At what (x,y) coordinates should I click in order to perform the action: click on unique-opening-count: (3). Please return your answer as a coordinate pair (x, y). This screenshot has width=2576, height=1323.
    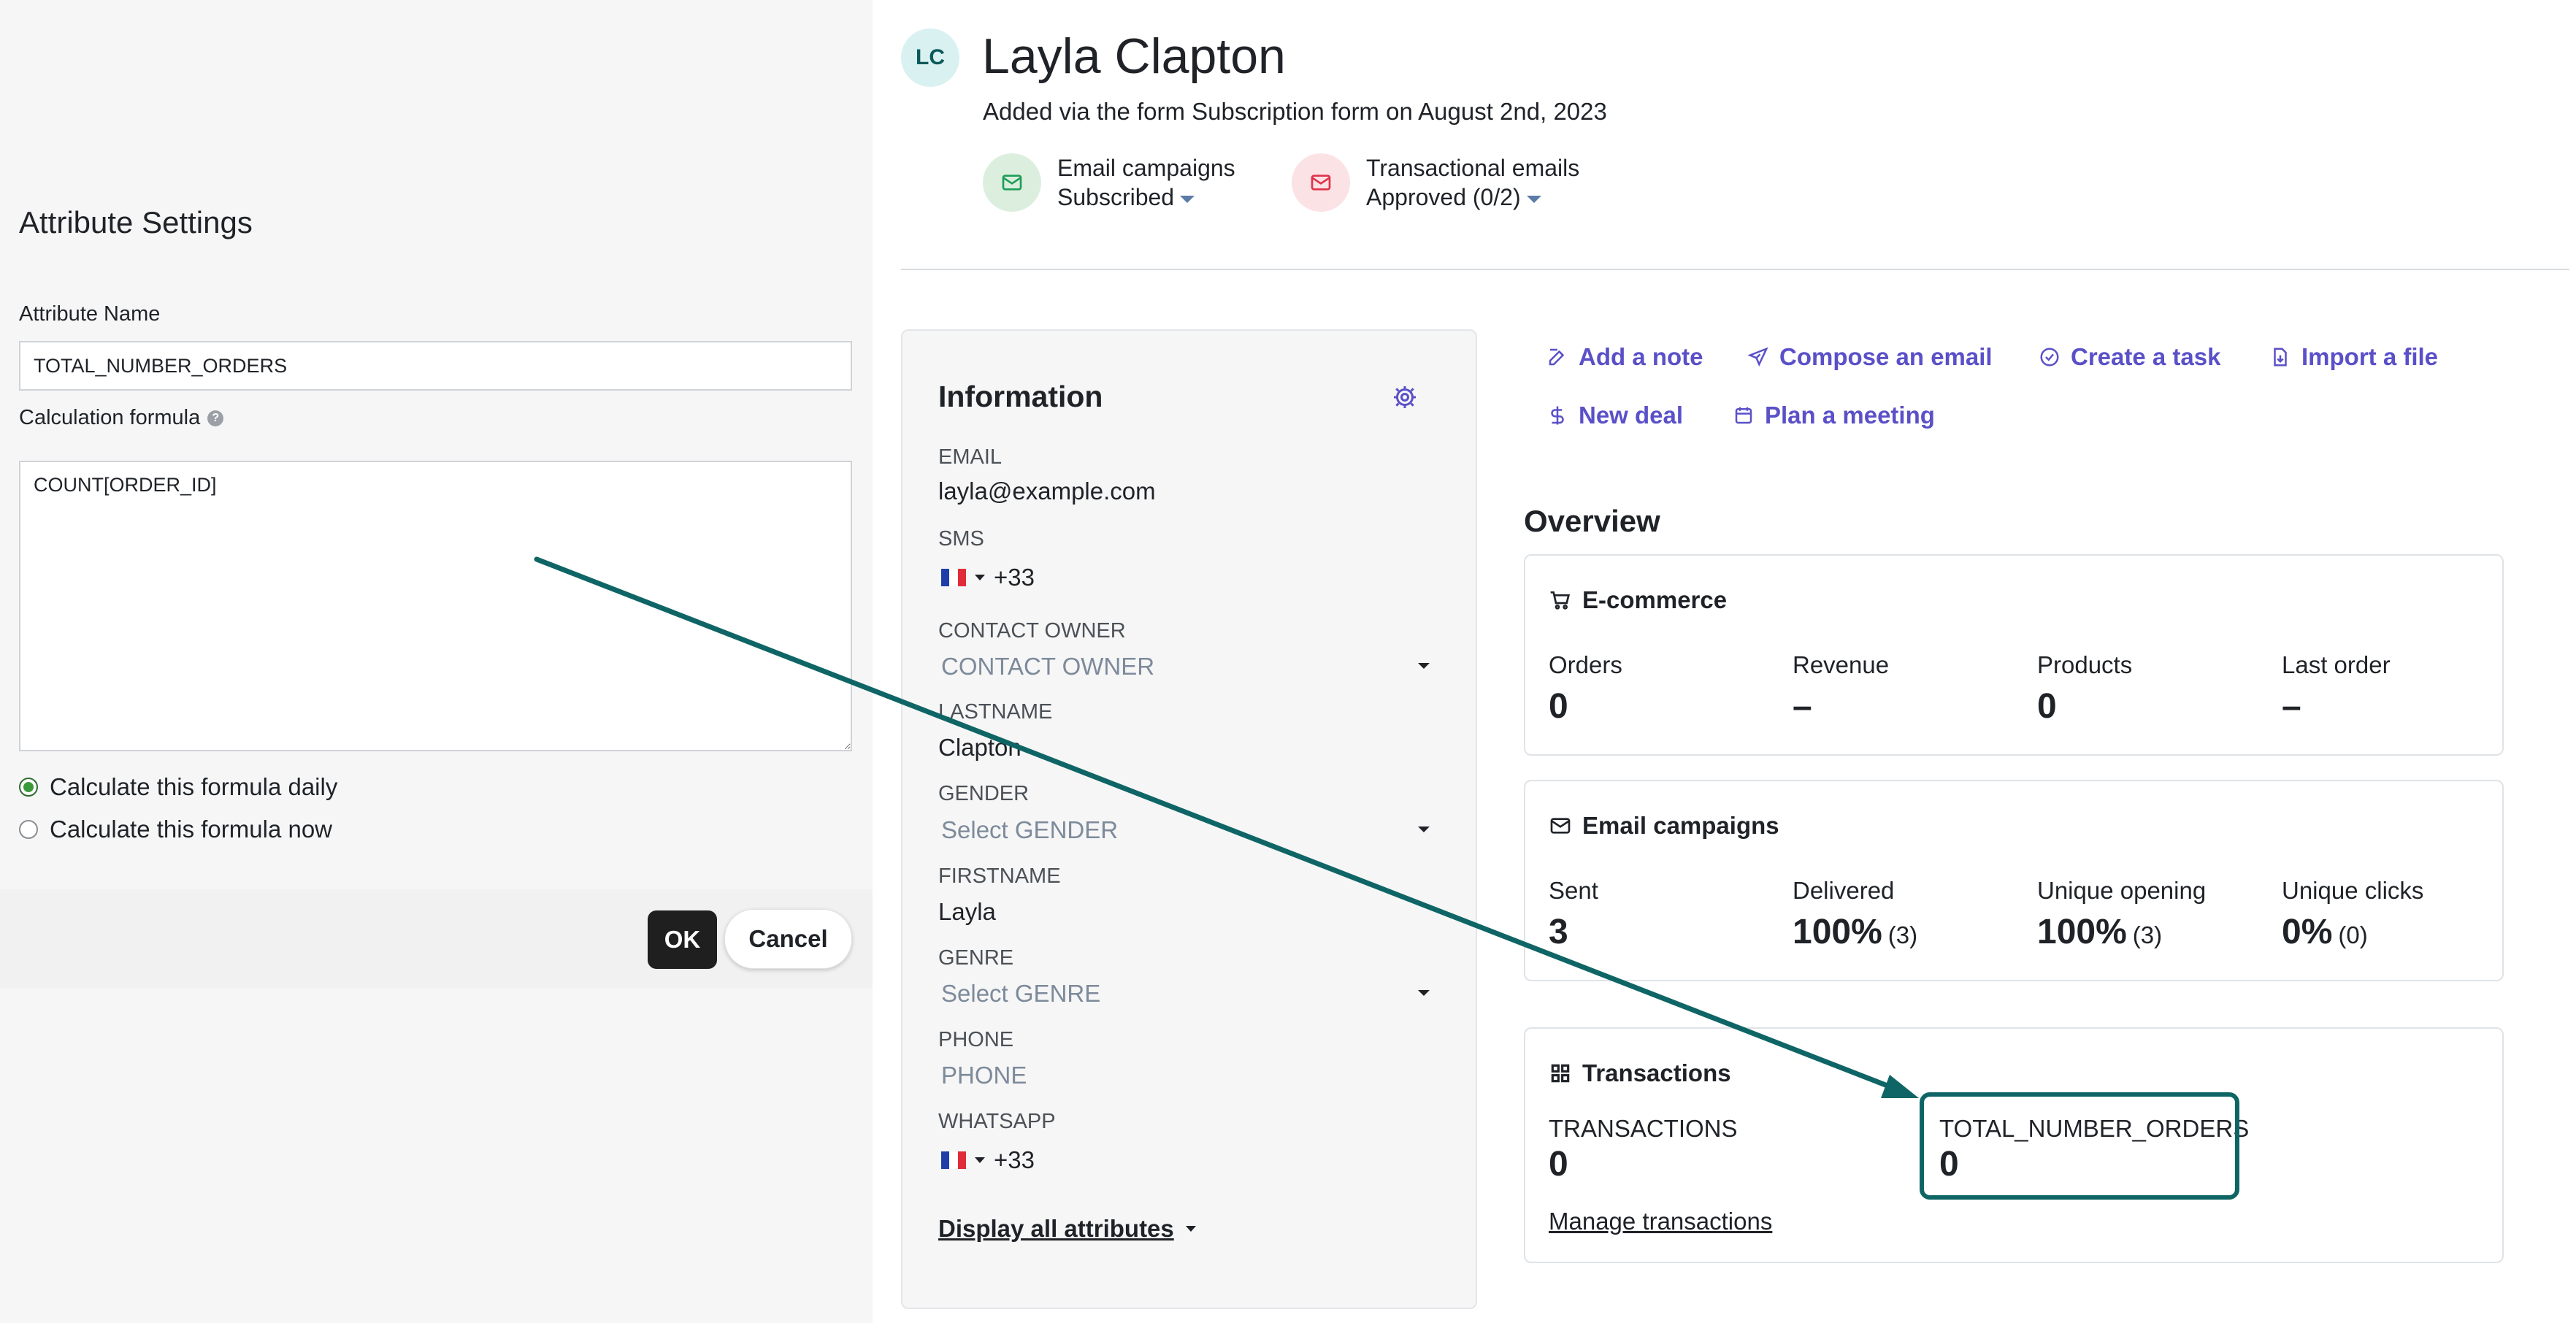
    Looking at the image, I should click on (2147, 934).